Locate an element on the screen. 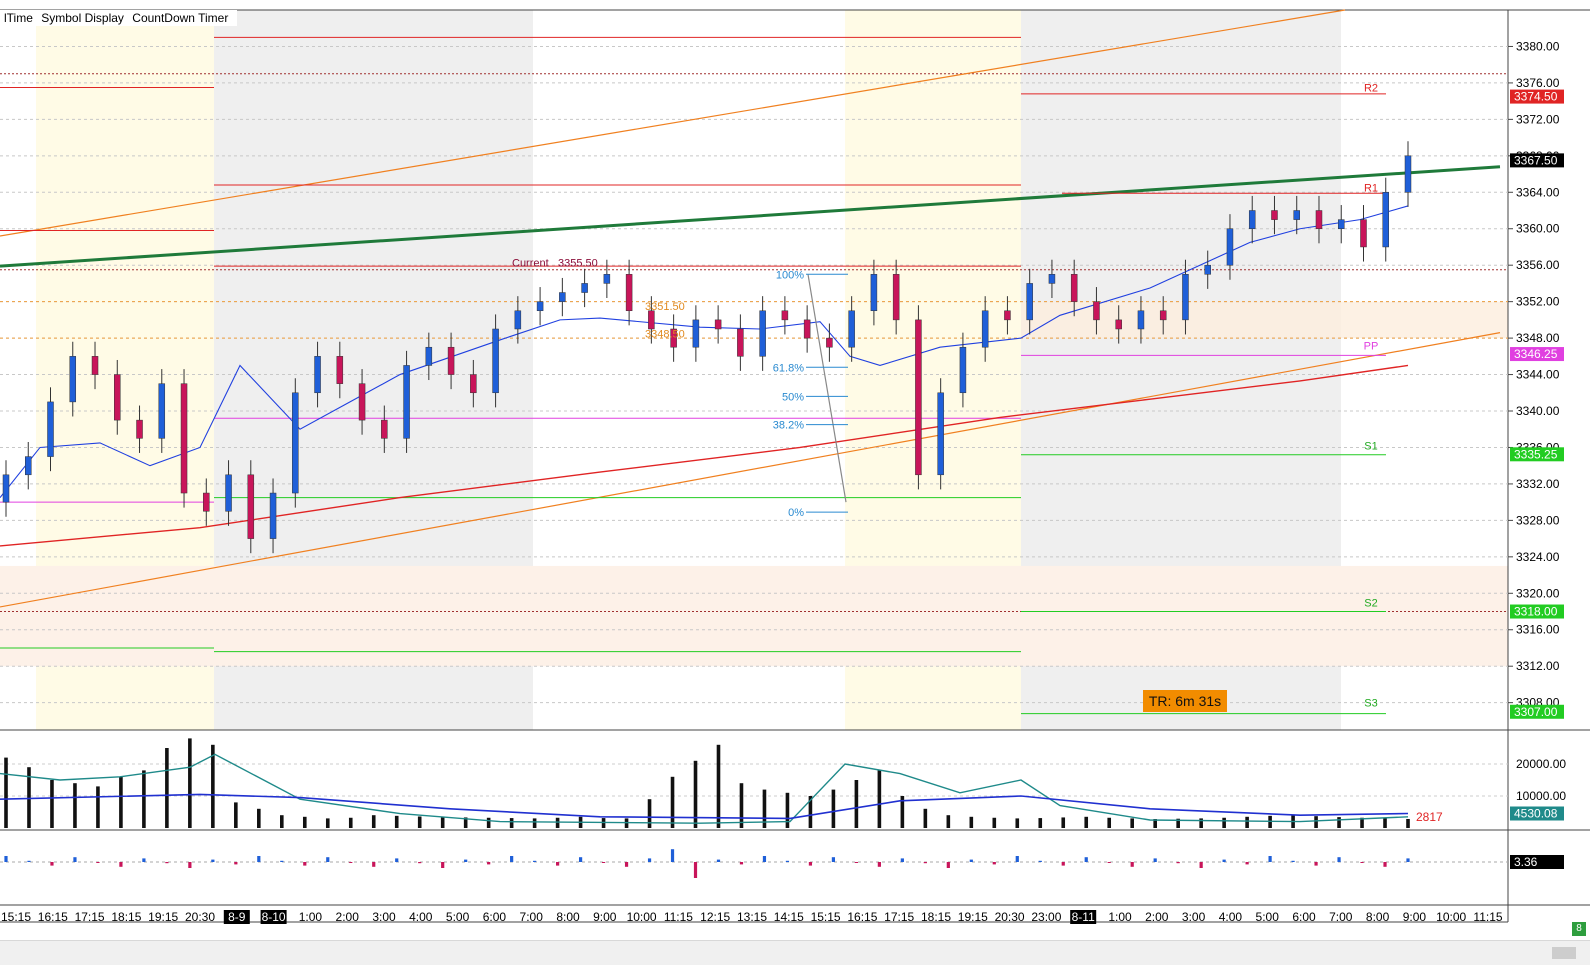 The width and height of the screenshot is (1590, 965). zone-bottom-label: 3348.50 is located at coordinates (665, 335).